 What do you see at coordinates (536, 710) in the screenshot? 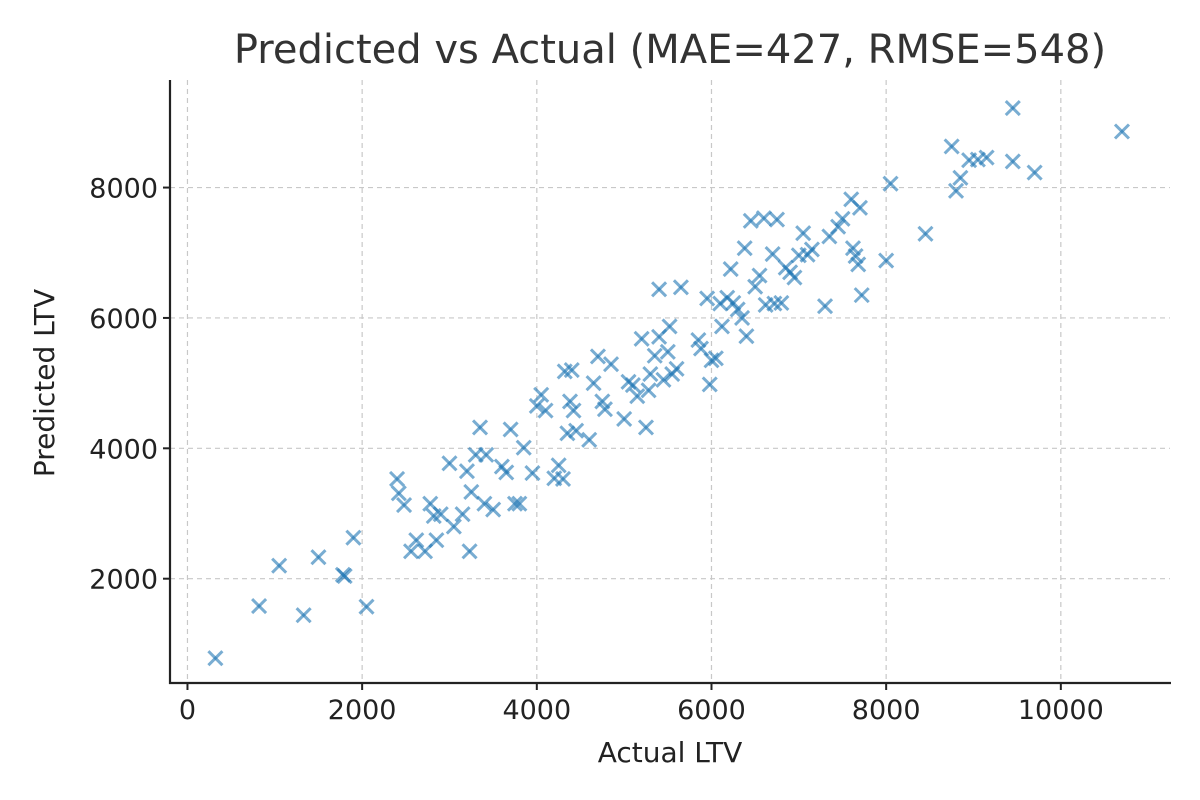
I see `x-tick-label: 4000` at bounding box center [536, 710].